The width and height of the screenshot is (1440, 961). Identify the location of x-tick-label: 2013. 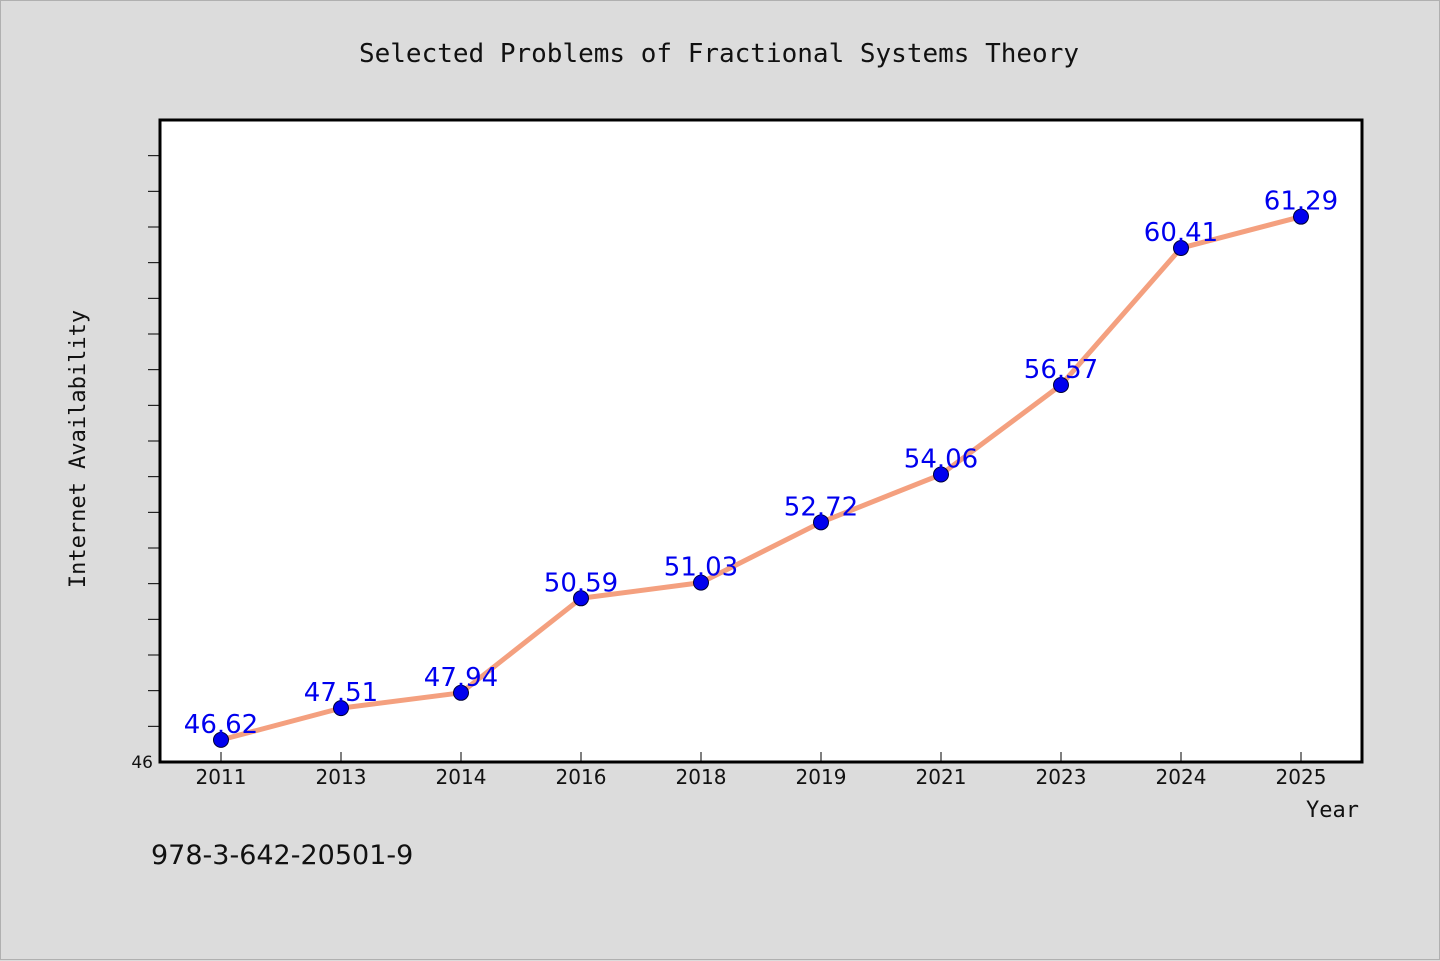
(341, 777).